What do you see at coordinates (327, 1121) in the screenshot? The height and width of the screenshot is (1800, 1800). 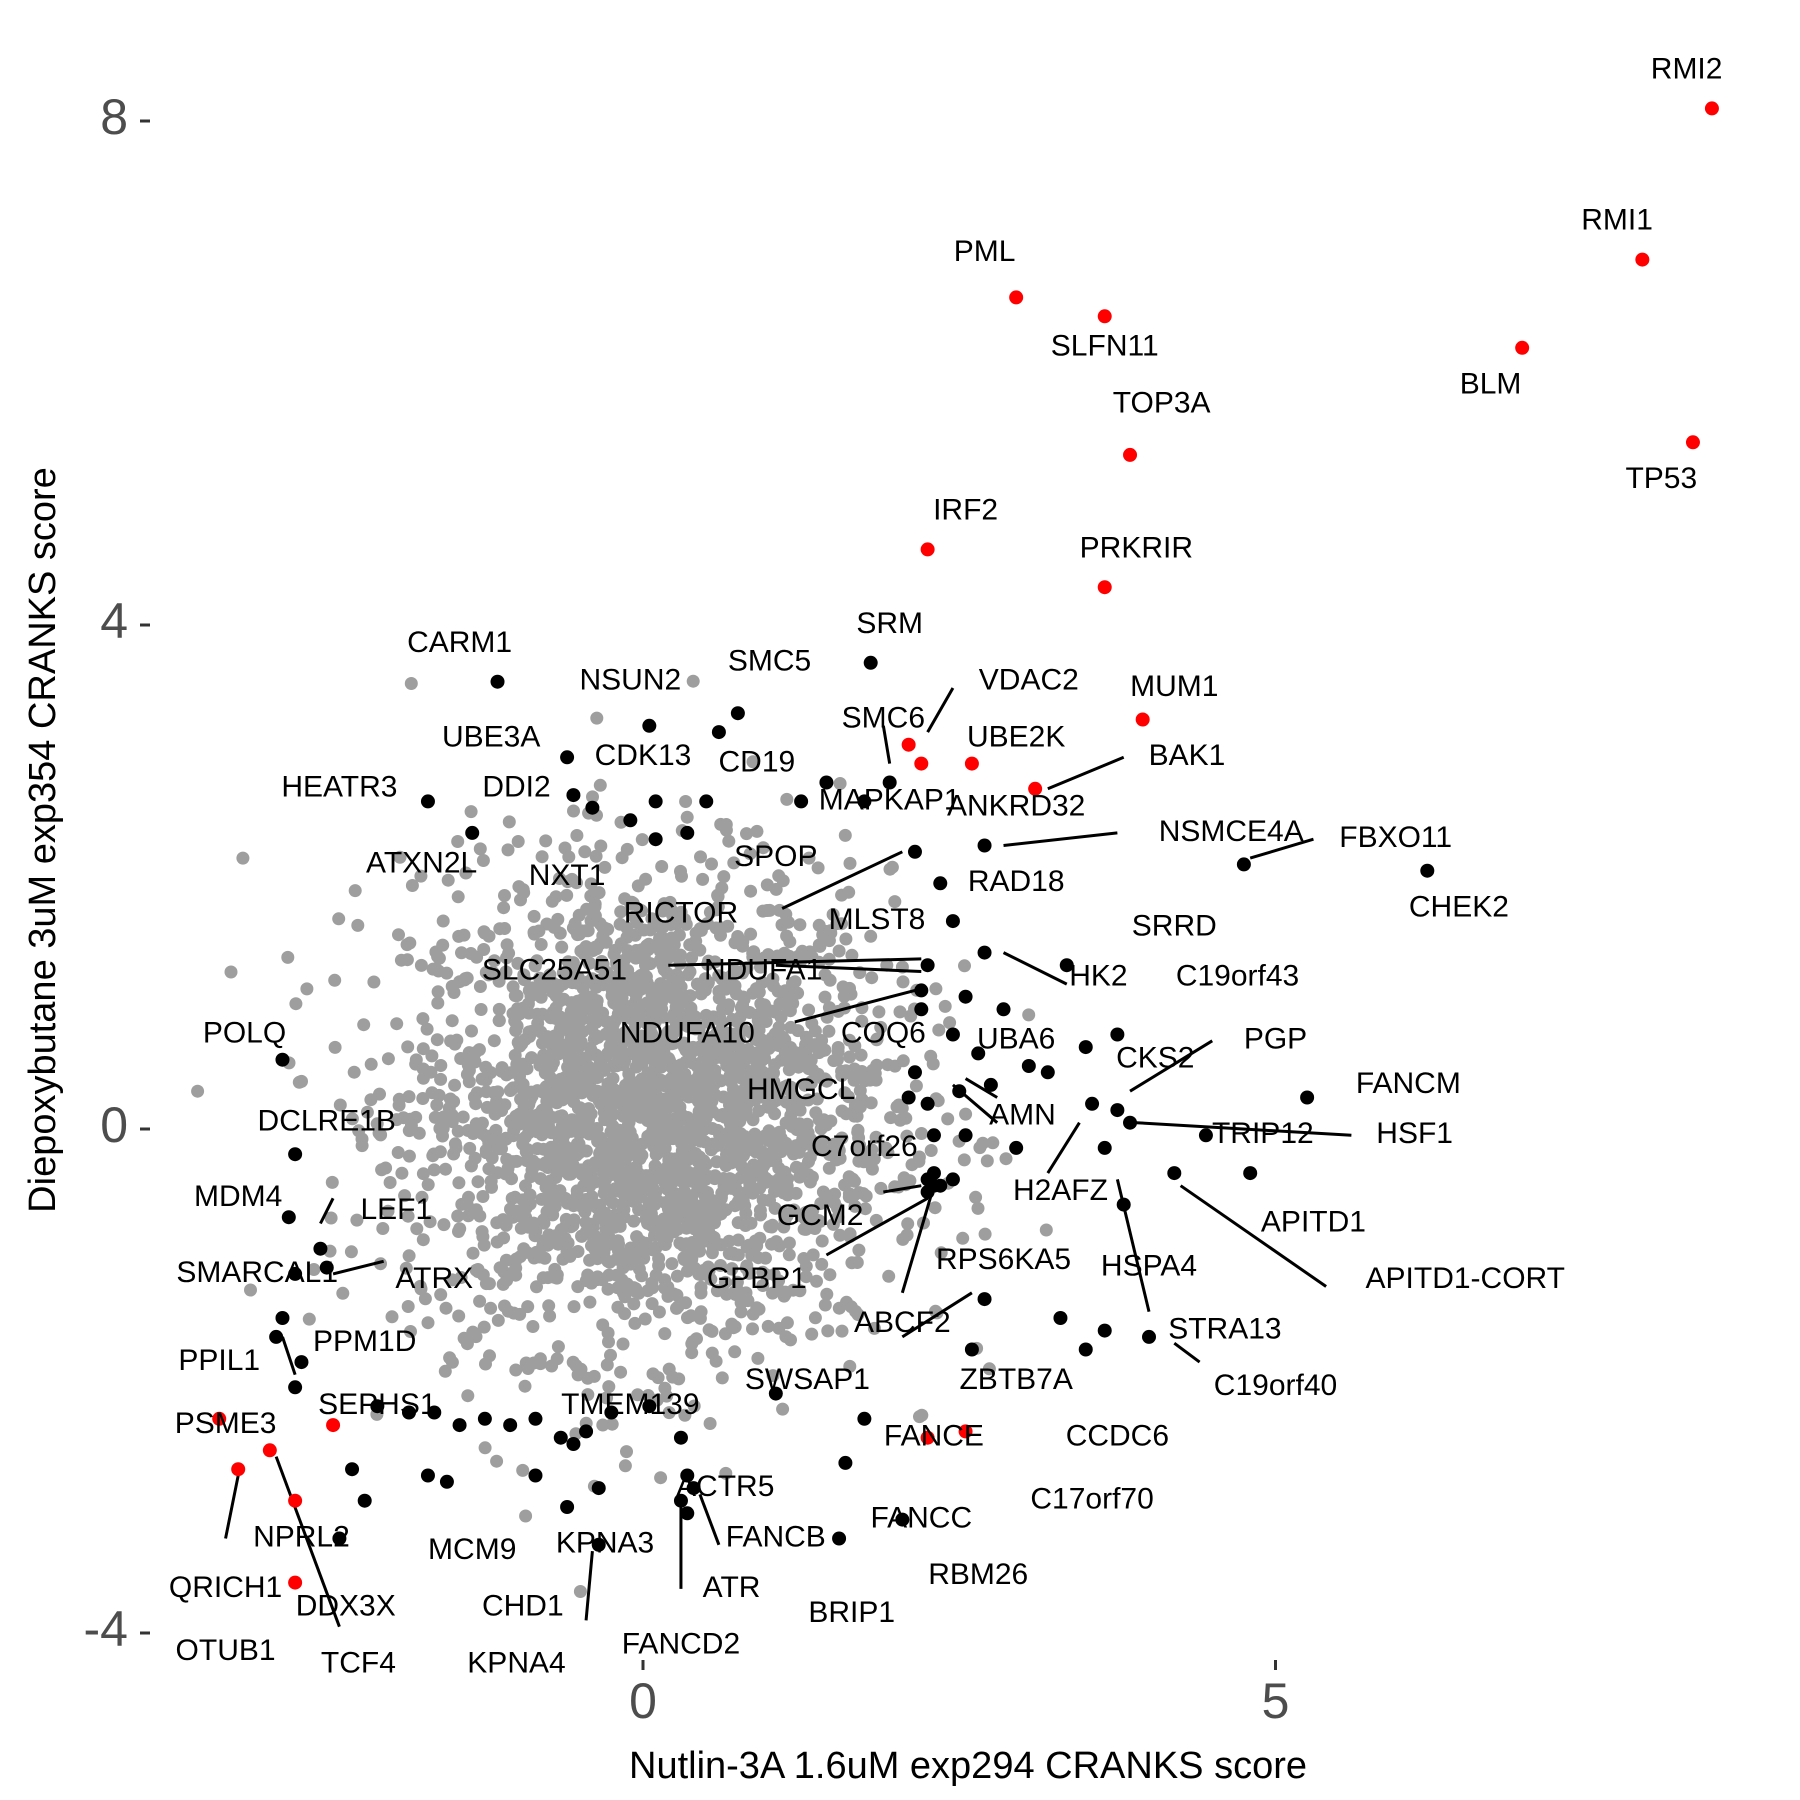 I see `gene-label: DCLRE1B` at bounding box center [327, 1121].